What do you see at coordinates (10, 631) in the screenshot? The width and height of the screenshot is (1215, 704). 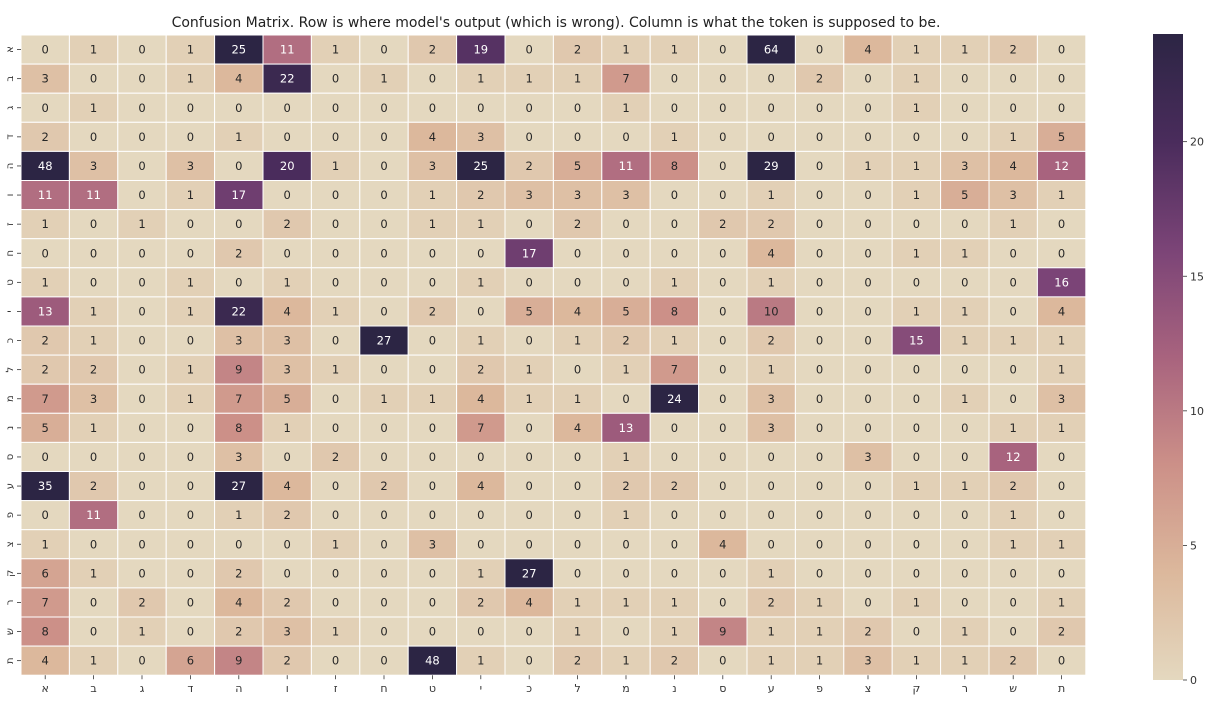 I see `row-tick-label: ש` at bounding box center [10, 631].